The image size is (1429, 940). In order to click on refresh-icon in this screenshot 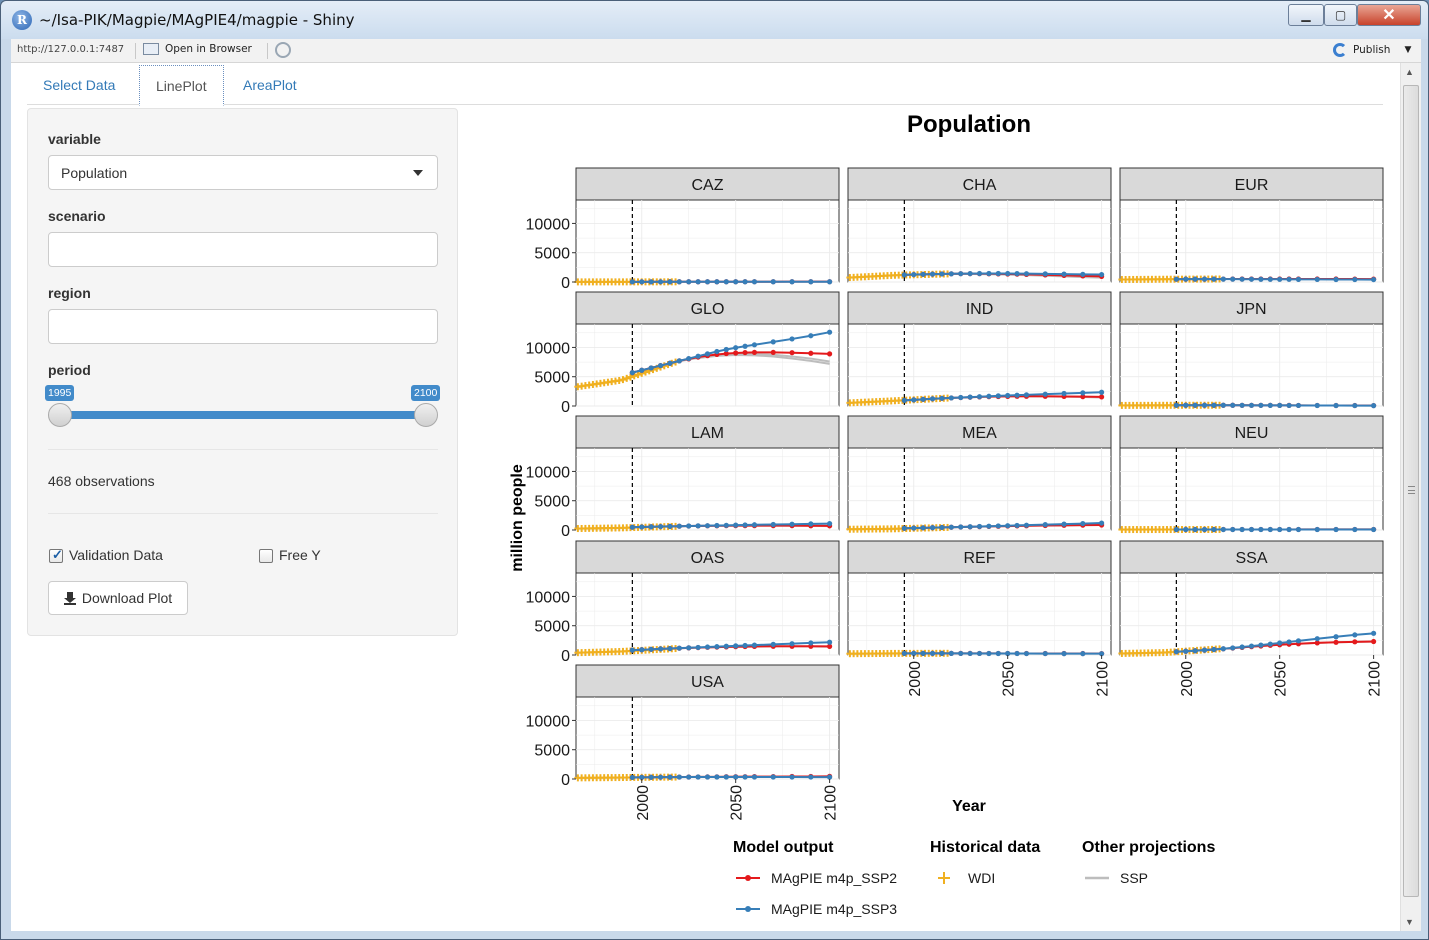, I will do `click(283, 50)`.